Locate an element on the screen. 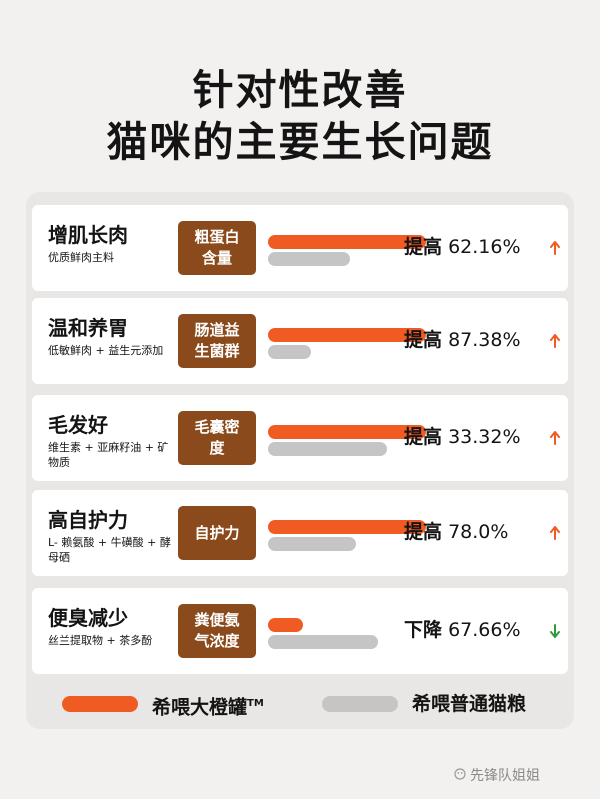 This screenshot has width=600, height=799. feature-info: 高自护力 L- 赖氨酸 + 牛磺酸 + 酵母硒 is located at coordinates (112, 536).